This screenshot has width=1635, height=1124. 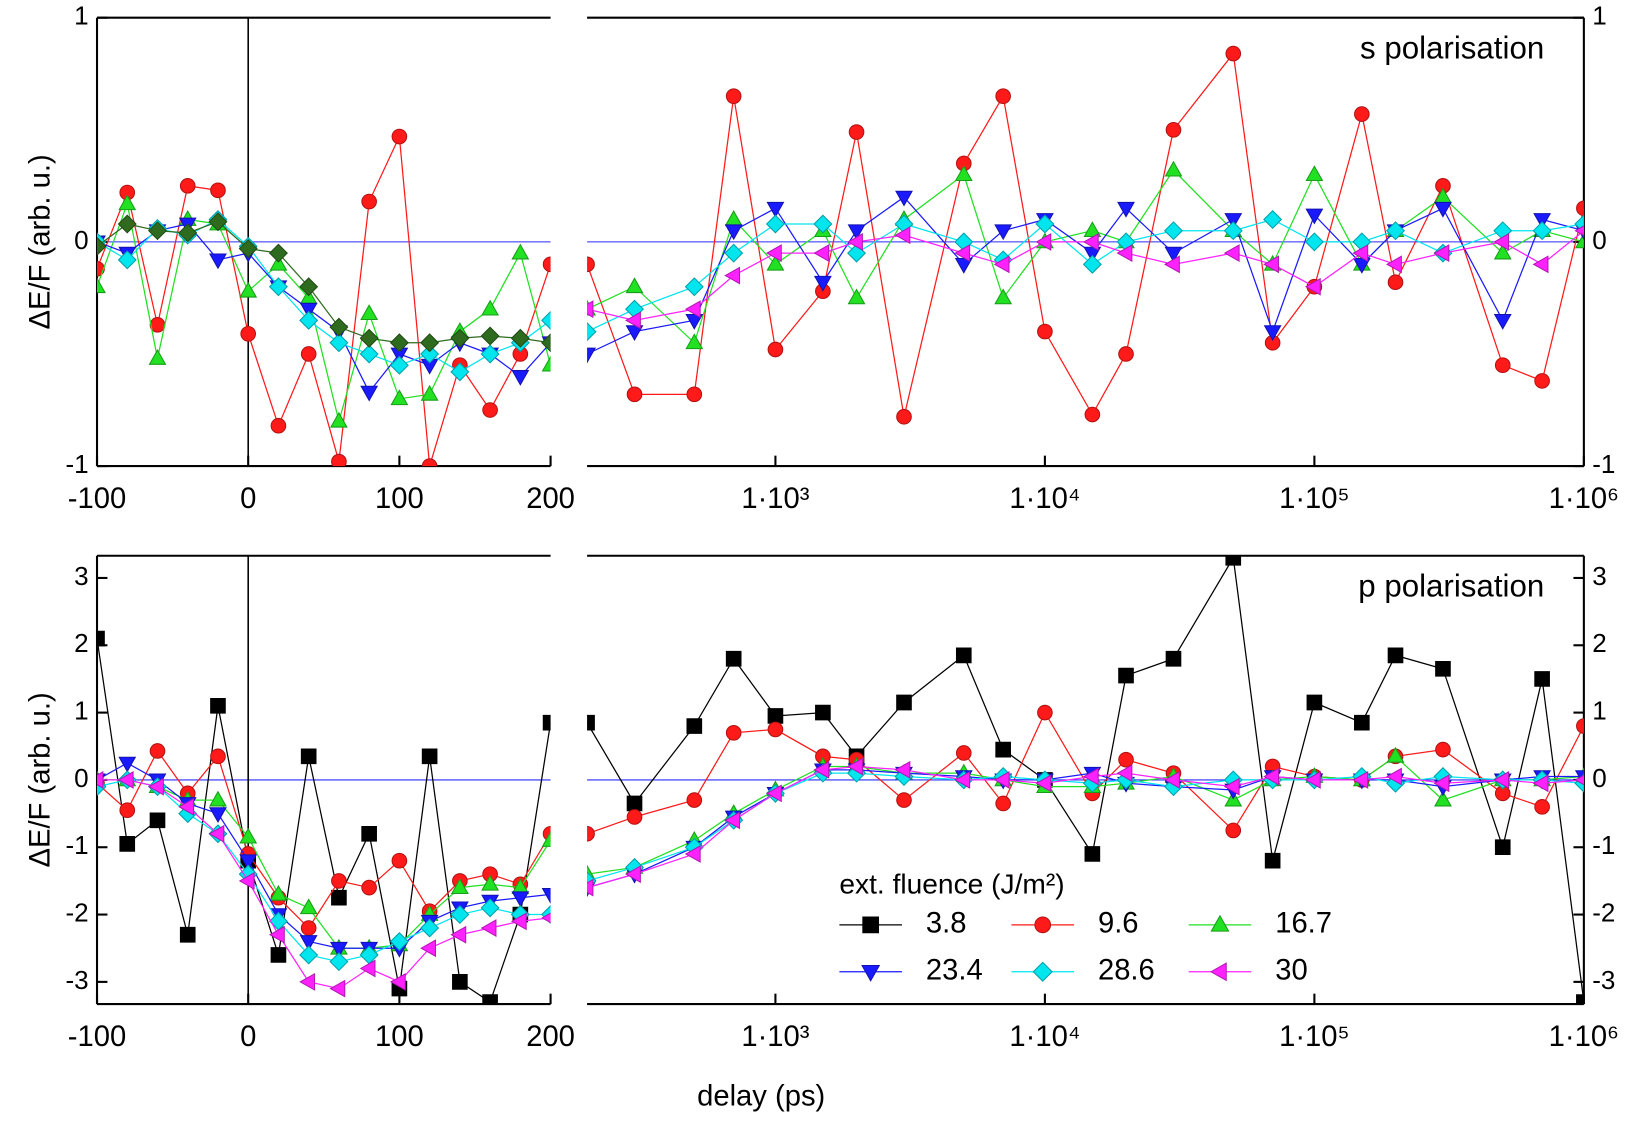 I want to click on annotation: s polarisation, so click(x=1452, y=47).